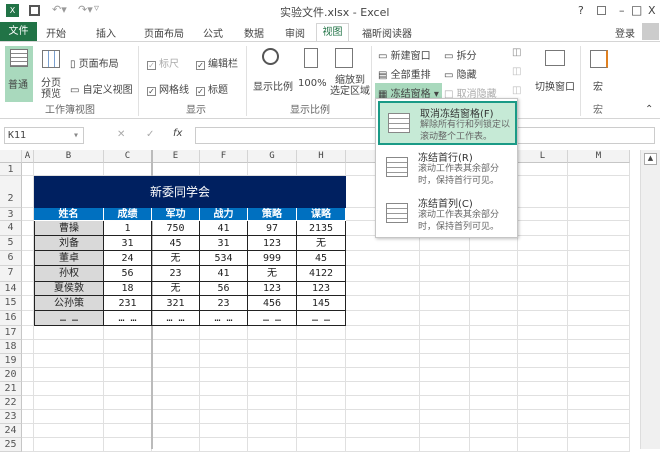  I want to click on custom-views-button: ▭ 自定义视图, so click(101, 90).